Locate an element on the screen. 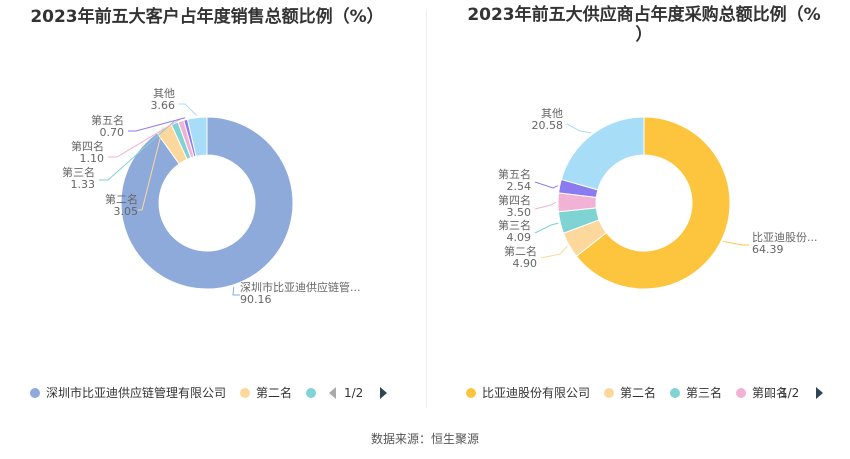 Image resolution: width=850 pixels, height=459 pixels. slice-value-label: 0.70 is located at coordinates (112, 132).